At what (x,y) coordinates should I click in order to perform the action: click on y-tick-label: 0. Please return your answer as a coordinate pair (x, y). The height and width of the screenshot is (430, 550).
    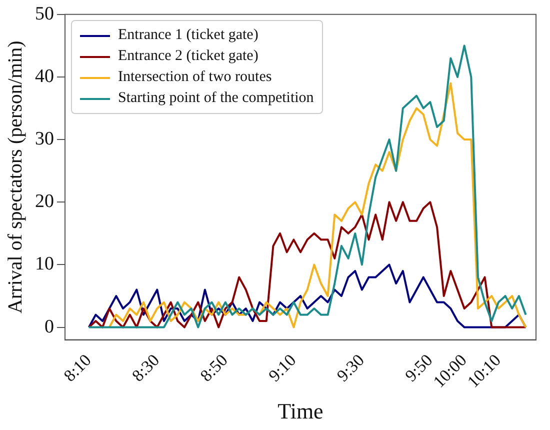
    Looking at the image, I should click on (49, 327).